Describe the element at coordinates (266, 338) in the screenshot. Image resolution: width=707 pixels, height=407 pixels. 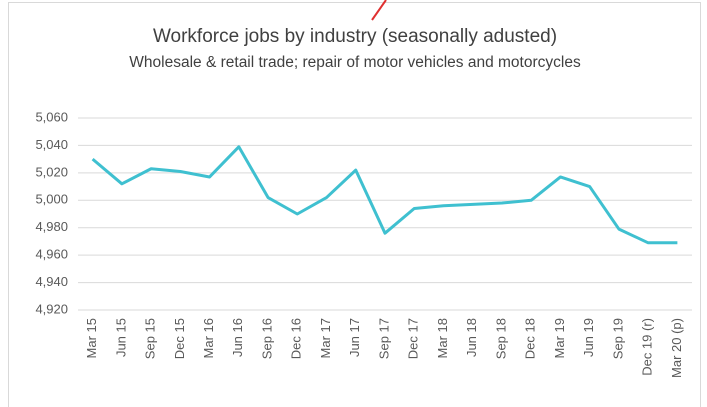
I see `x-tick-label: Sep 16` at that location.